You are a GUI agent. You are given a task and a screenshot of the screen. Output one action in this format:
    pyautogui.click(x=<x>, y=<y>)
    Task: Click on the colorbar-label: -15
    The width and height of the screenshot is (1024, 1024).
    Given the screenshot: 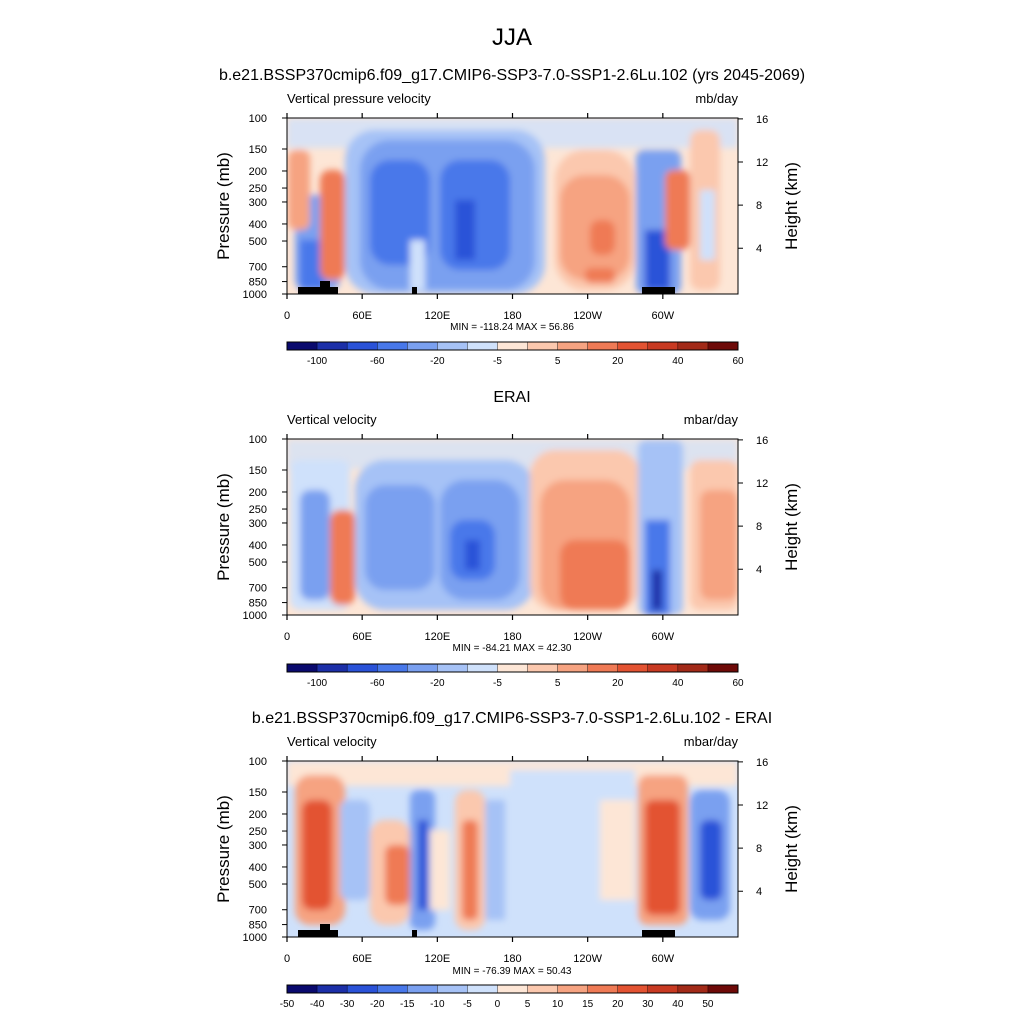 What is the action you would take?
    pyautogui.click(x=407, y=1004)
    